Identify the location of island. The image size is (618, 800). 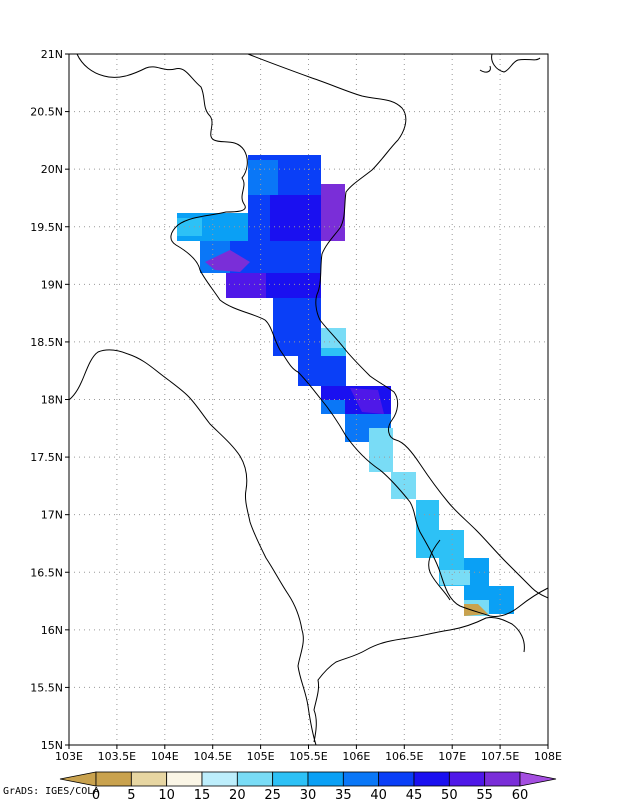
(485, 69).